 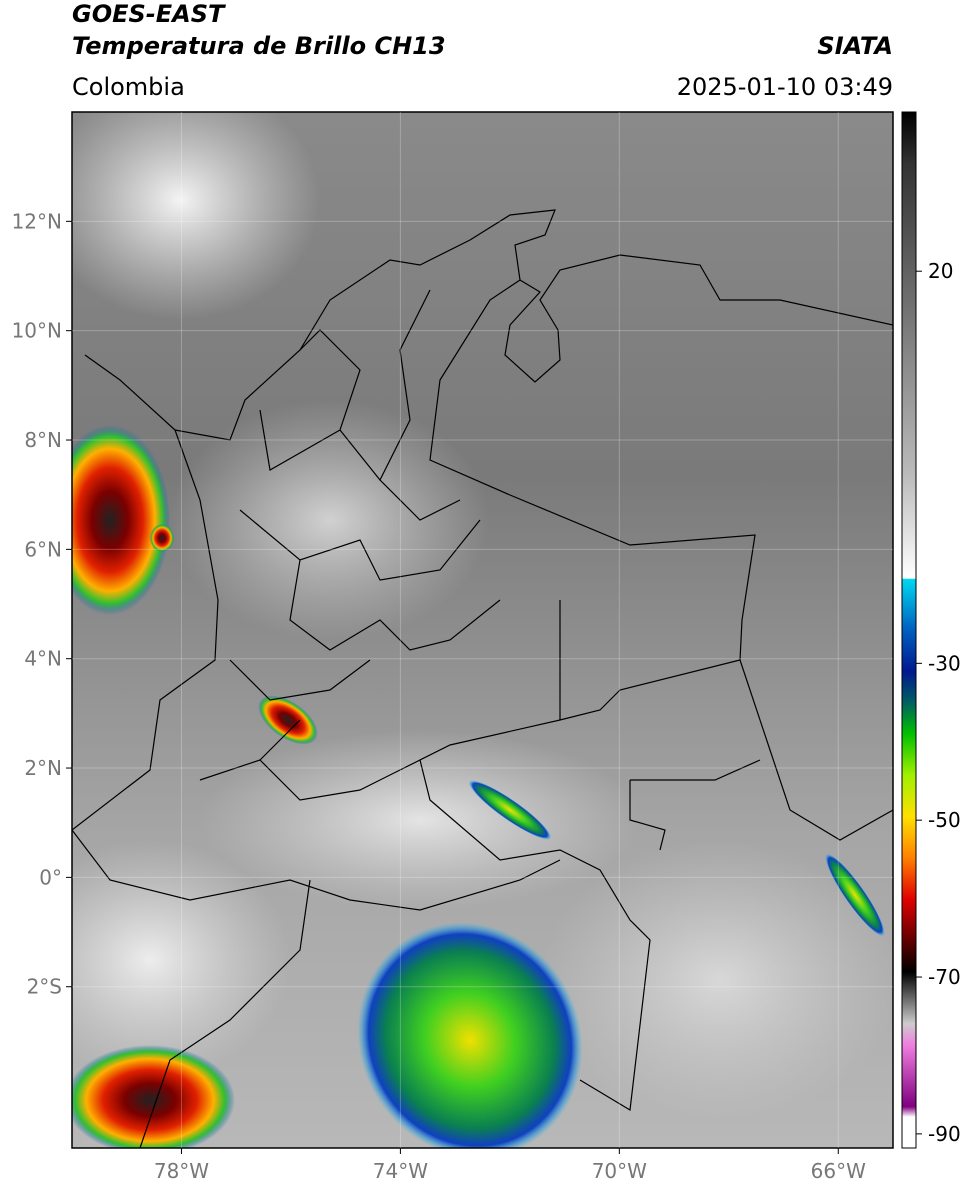 What do you see at coordinates (181, 1171) in the screenshot?
I see `x-tick-label: 78°W` at bounding box center [181, 1171].